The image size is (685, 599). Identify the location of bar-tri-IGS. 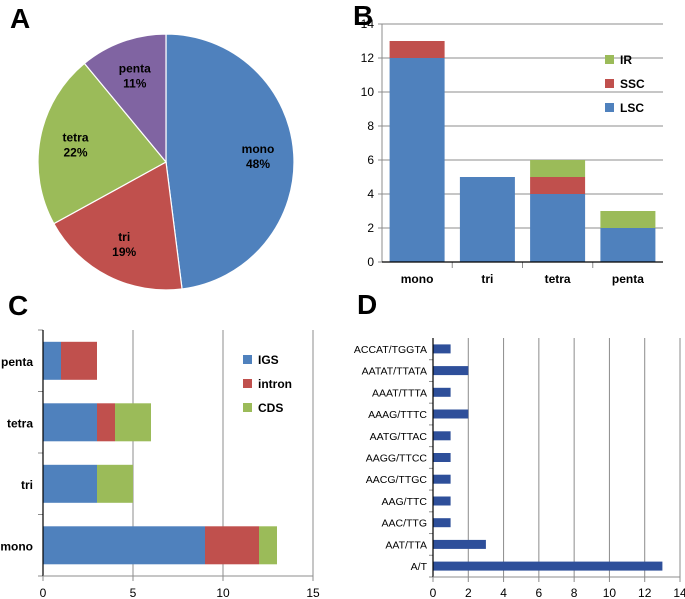
(70, 483).